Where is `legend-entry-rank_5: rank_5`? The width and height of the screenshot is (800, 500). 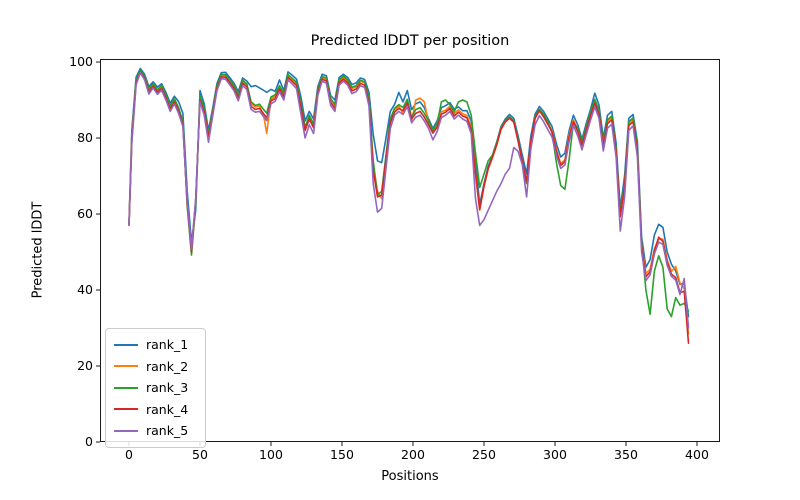
legend-entry-rank_5: rank_5 is located at coordinates (155, 431).